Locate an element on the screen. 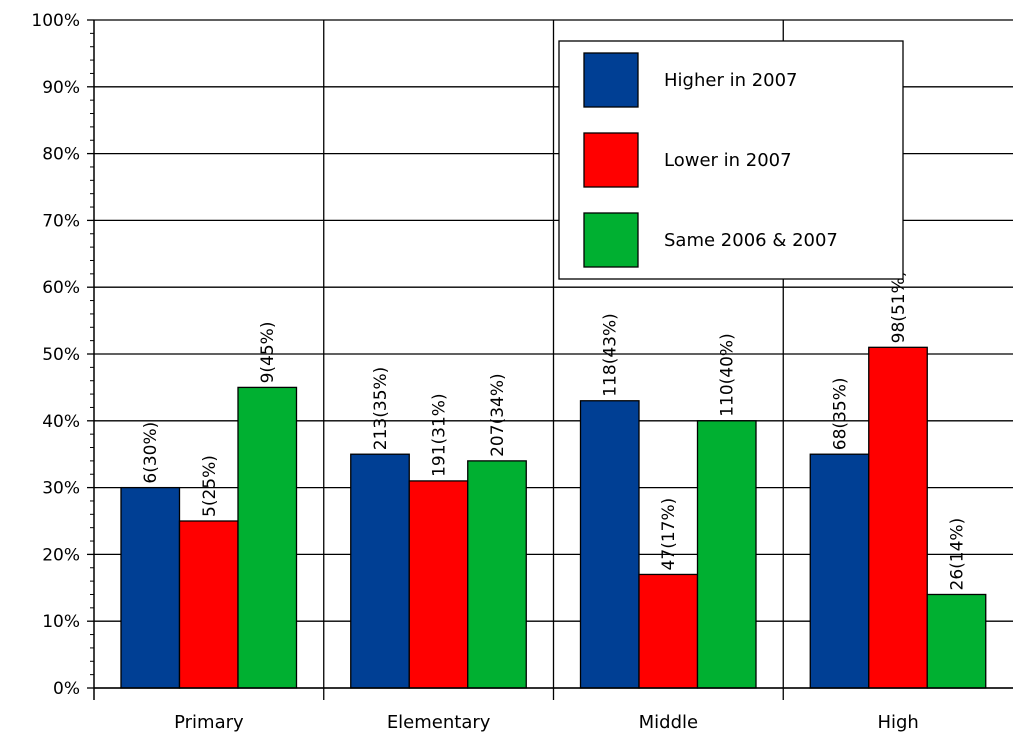 This screenshot has height=736, width=1016. y-tick-label: 70% is located at coordinates (61, 221).